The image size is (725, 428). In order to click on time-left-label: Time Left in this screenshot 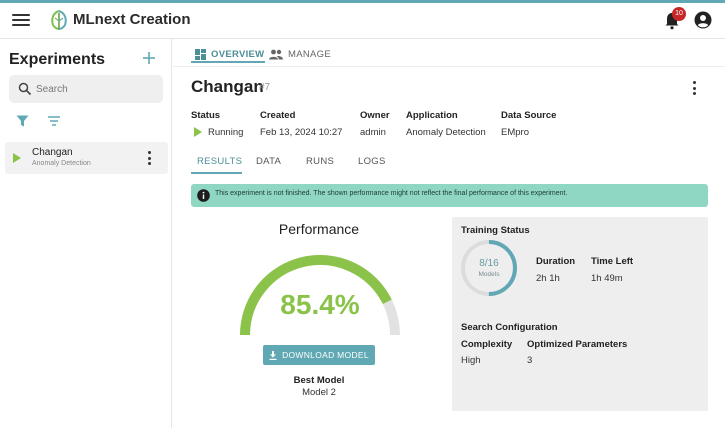, I will do `click(612, 261)`.